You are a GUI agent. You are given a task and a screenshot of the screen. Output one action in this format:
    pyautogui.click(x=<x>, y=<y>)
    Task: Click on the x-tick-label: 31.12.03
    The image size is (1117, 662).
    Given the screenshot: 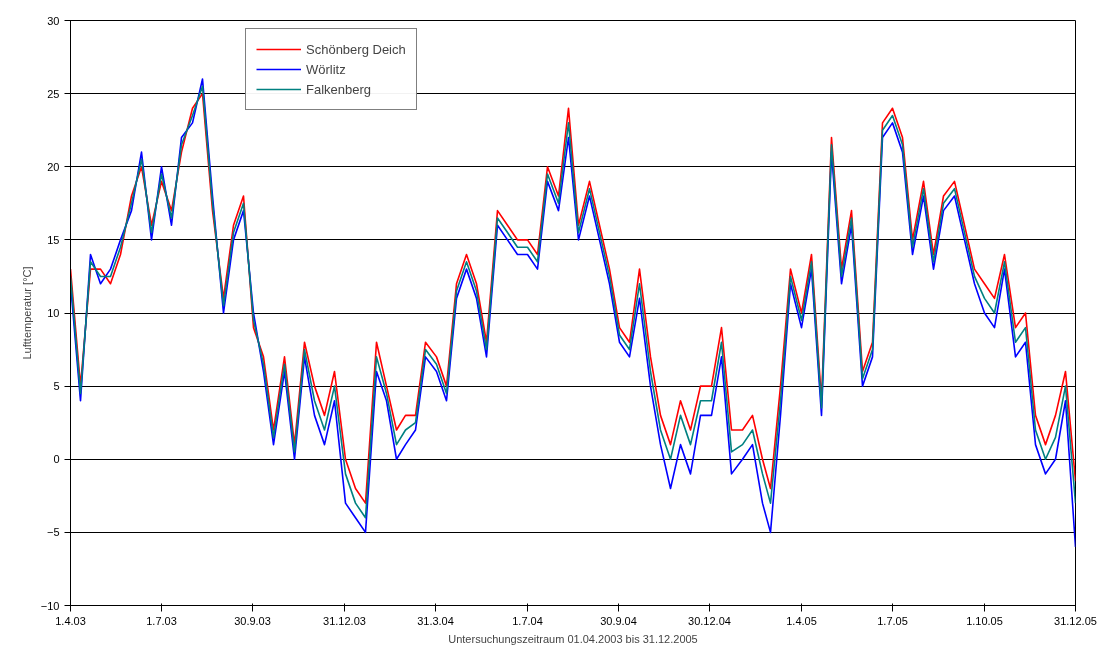 What is the action you would take?
    pyautogui.click(x=344, y=620)
    